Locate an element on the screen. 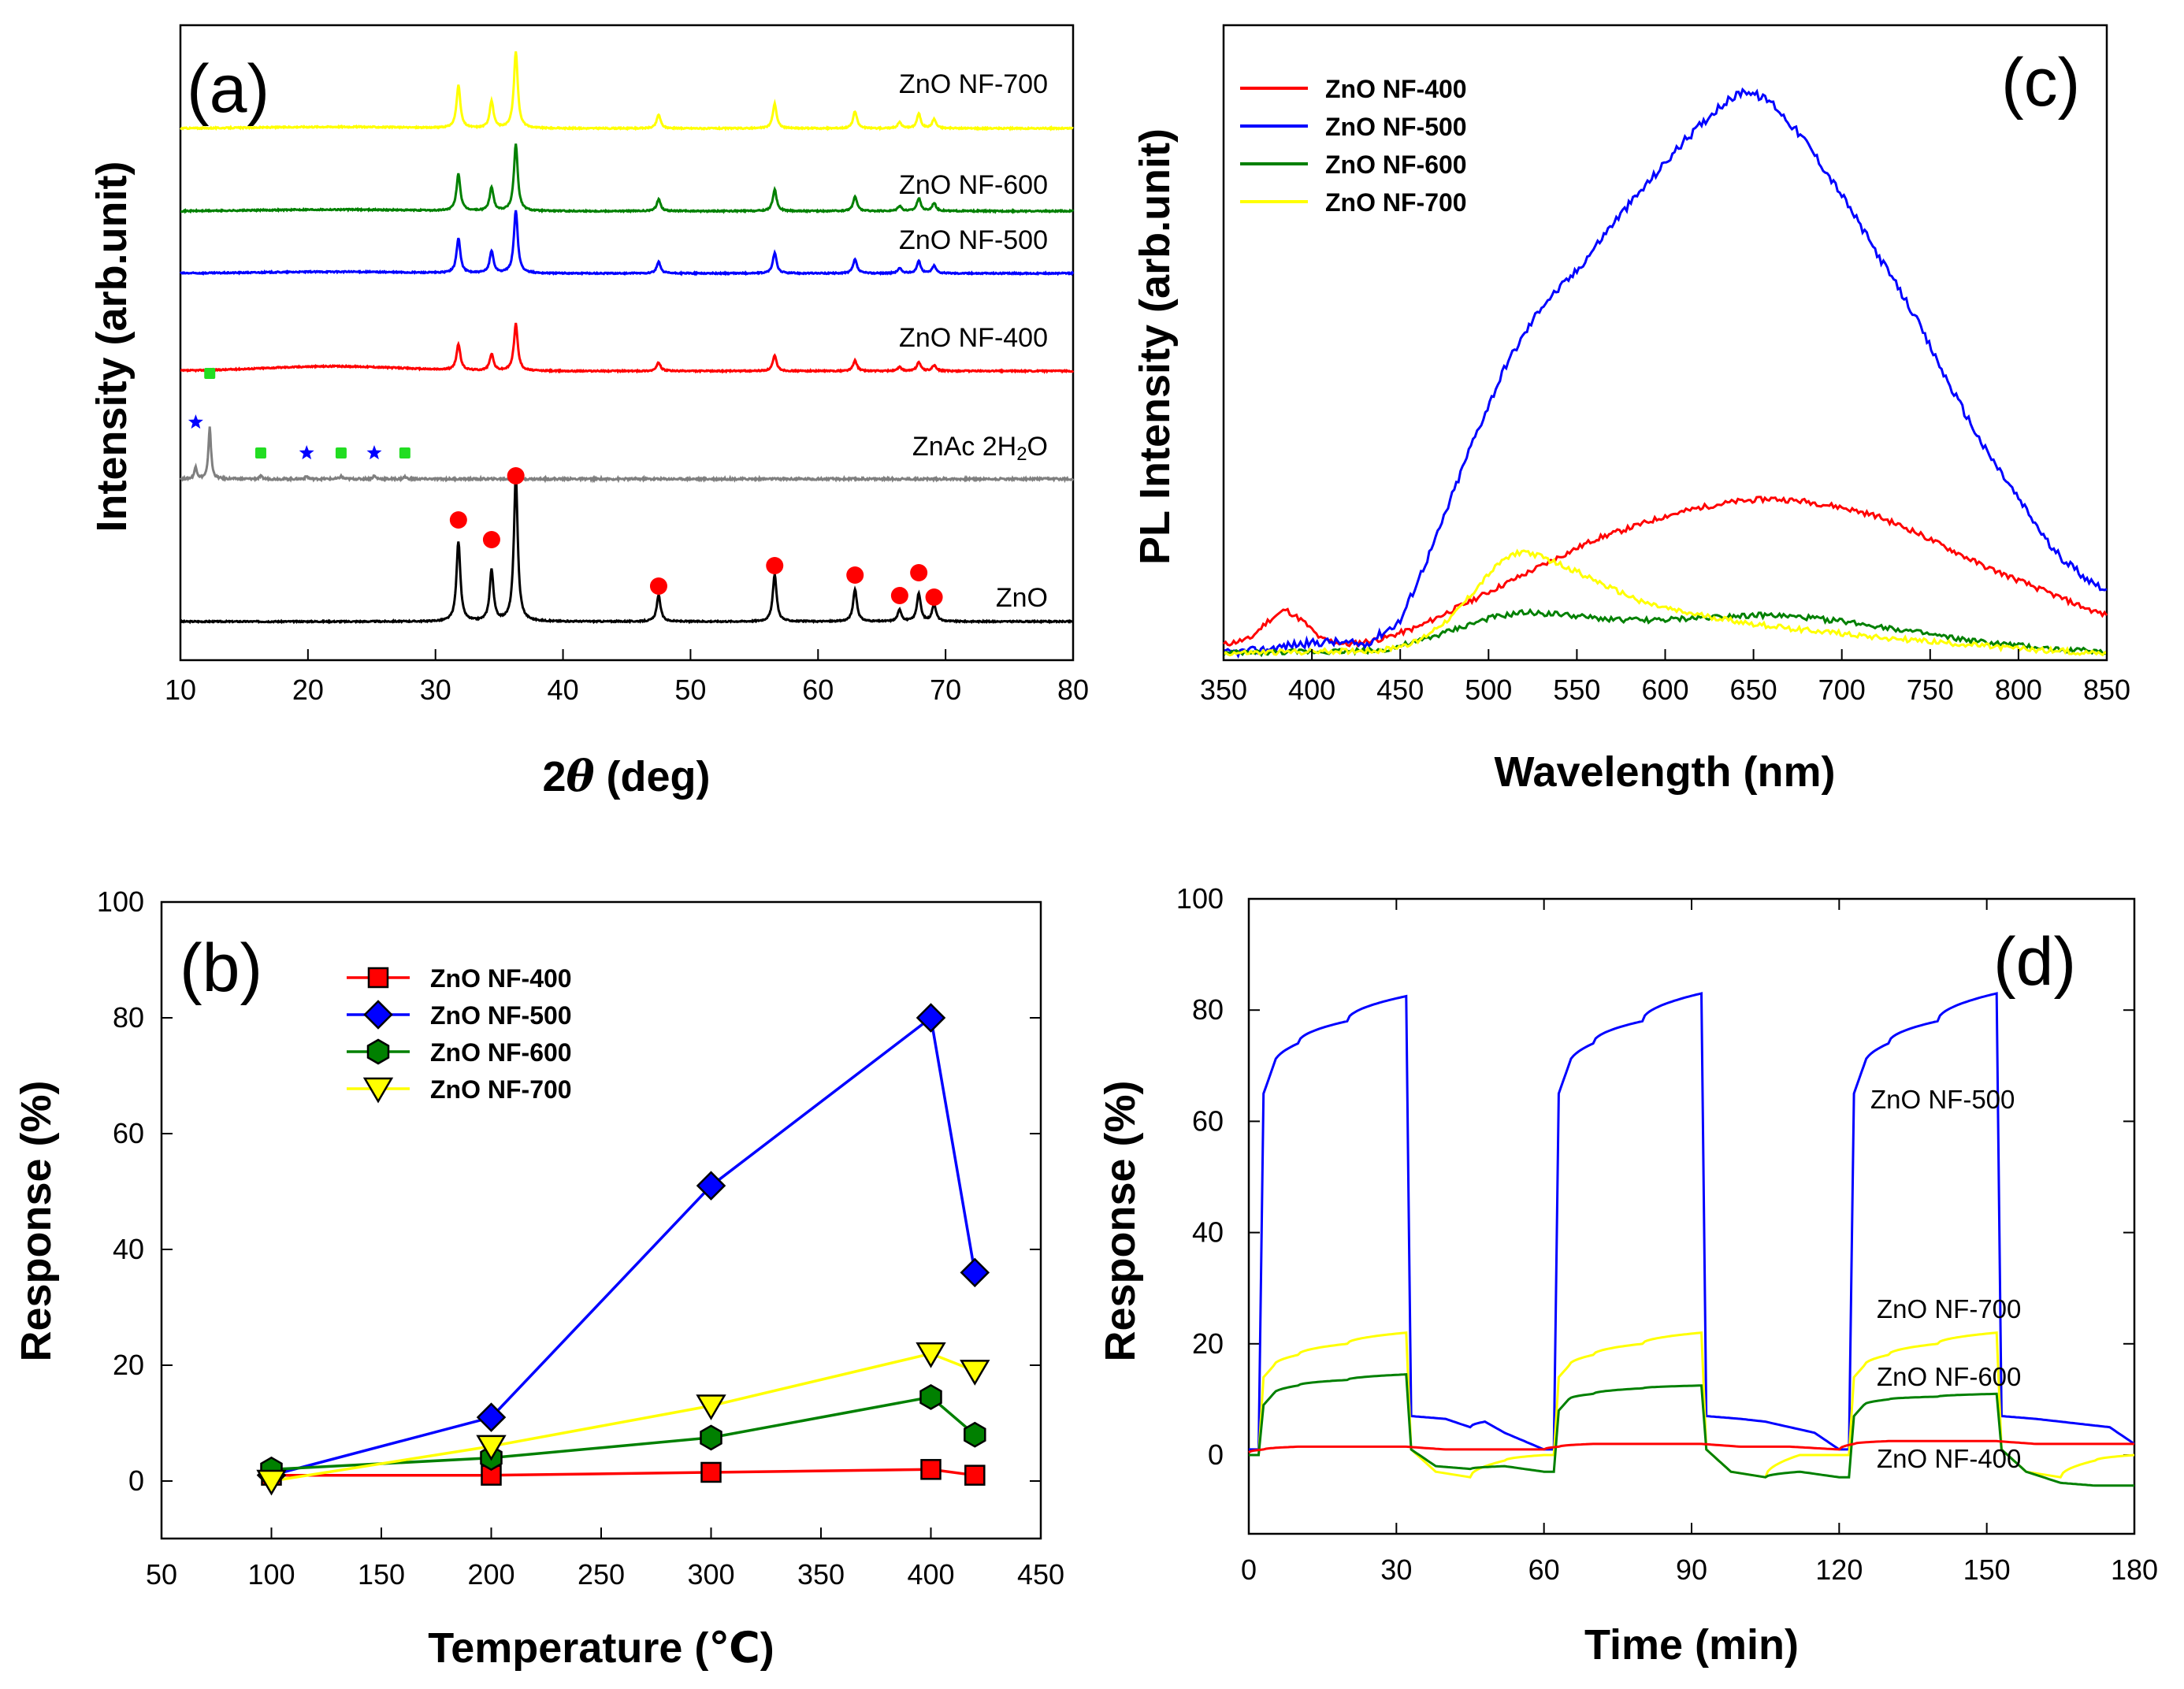 Image resolution: width=2184 pixels, height=1689 pixels. b-x-tick-label: 350 is located at coordinates (821, 1575).